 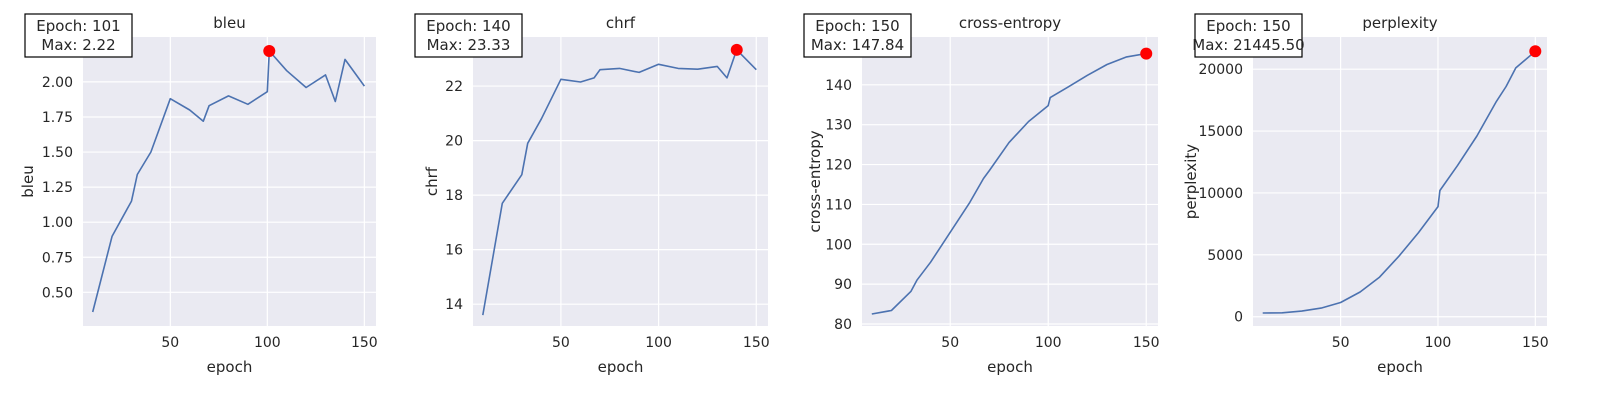 I want to click on y-tick-label: 20000, so click(x=1220, y=70).